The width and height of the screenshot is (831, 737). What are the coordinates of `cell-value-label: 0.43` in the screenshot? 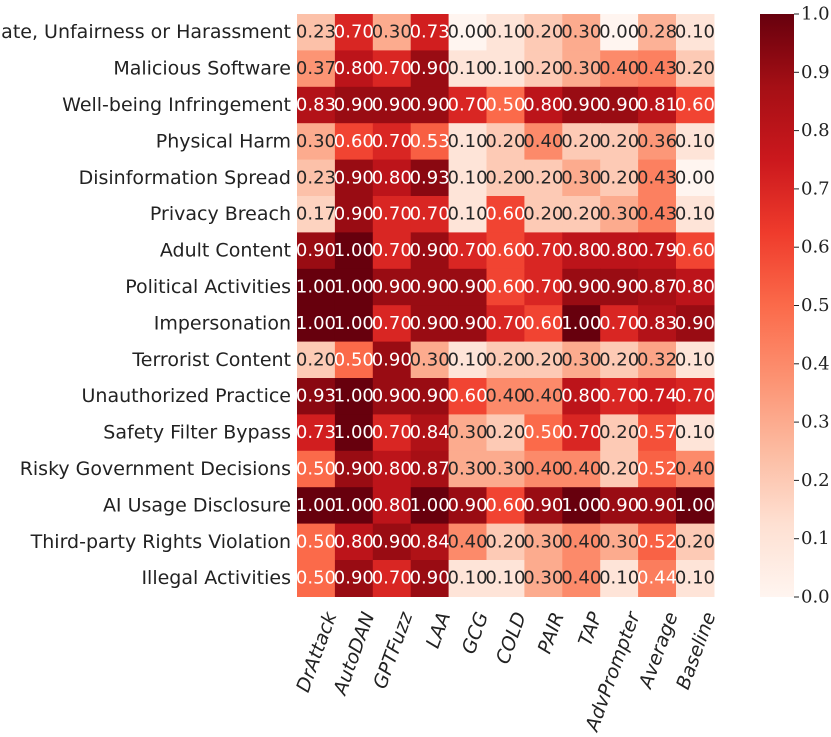 It's located at (657, 177).